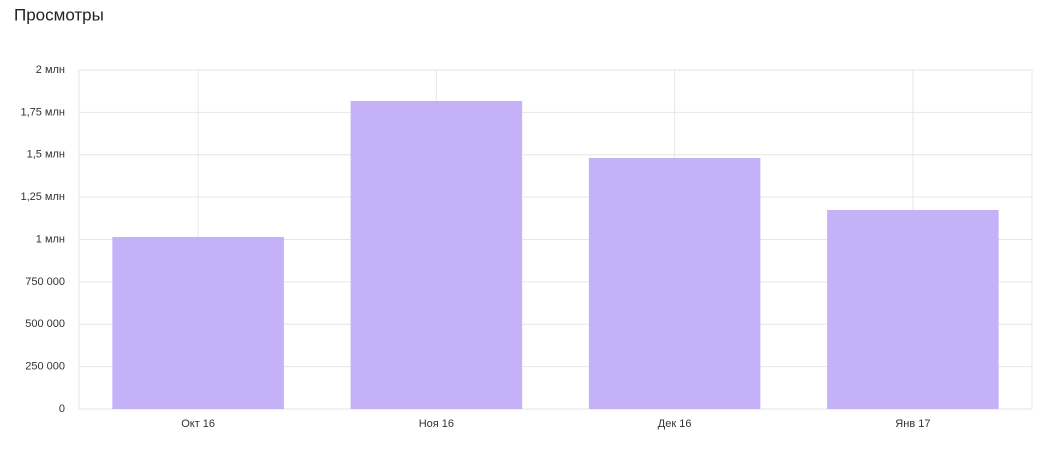 This screenshot has height=450, width=1044. I want to click on y-tick-label: 1,5 млн, so click(46, 155).